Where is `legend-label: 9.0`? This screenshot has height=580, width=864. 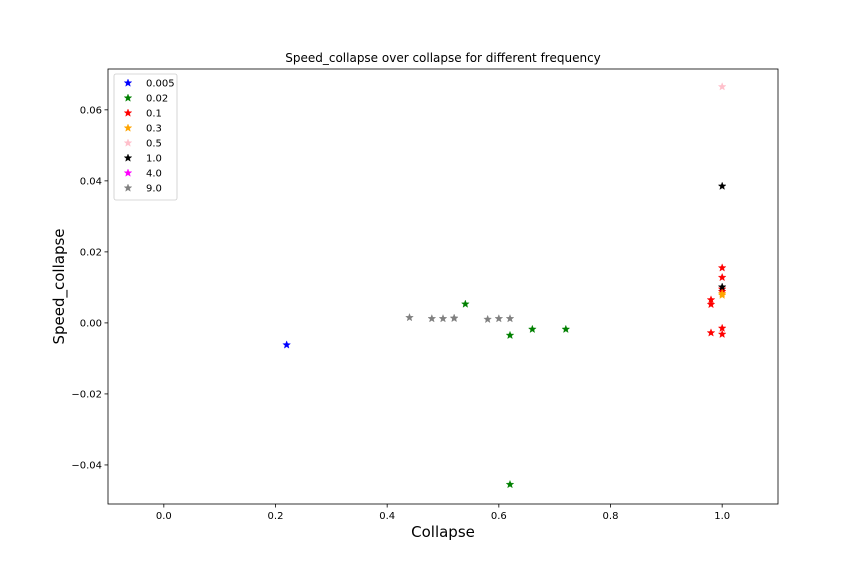 legend-label: 9.0 is located at coordinates (154, 189).